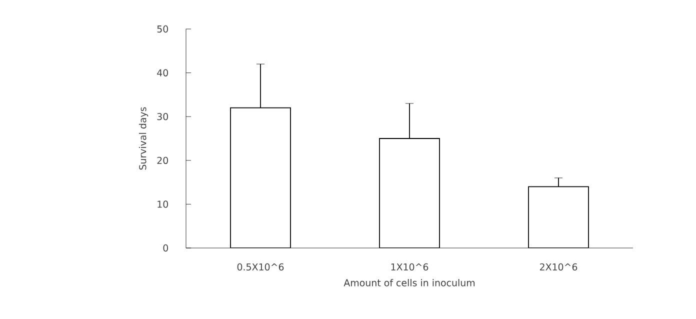  I want to click on y-axis-title: Survival days, so click(143, 138).